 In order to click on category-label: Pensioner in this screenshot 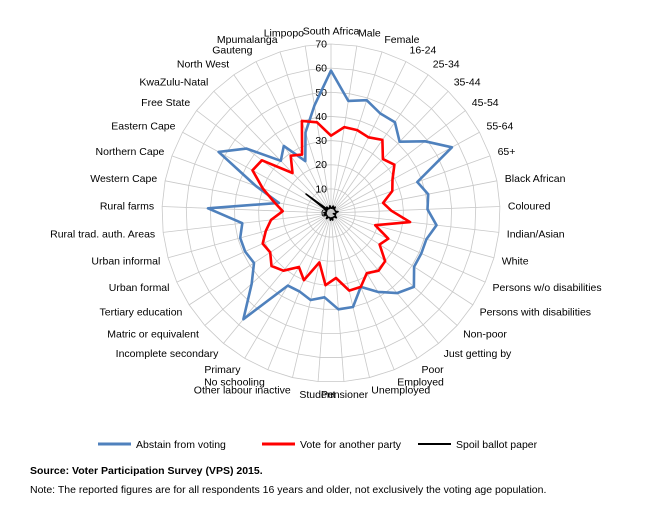, I will do `click(345, 395)`.